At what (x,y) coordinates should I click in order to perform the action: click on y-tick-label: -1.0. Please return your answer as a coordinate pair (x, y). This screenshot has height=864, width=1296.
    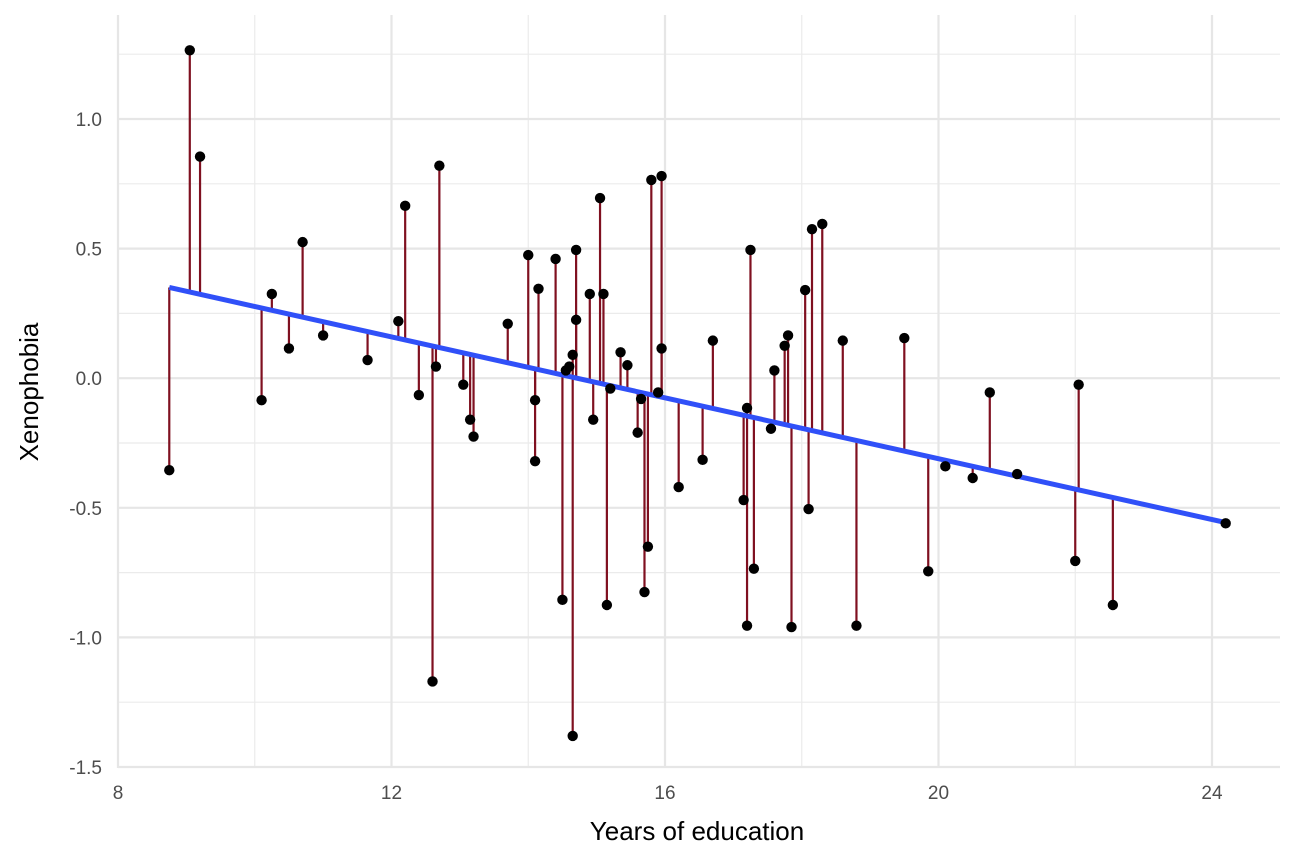
    Looking at the image, I should click on (85, 638).